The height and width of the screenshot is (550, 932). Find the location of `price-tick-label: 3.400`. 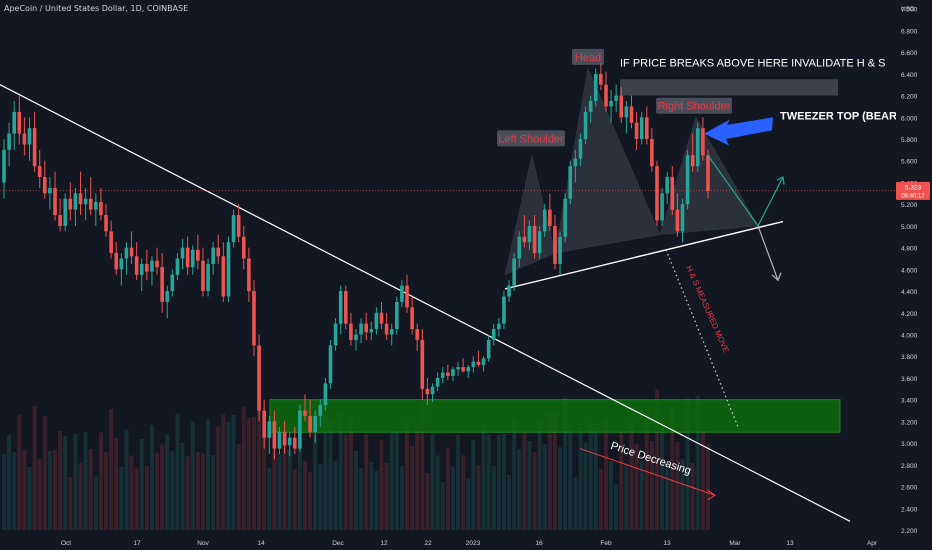

price-tick-label: 3.400 is located at coordinates (909, 401).